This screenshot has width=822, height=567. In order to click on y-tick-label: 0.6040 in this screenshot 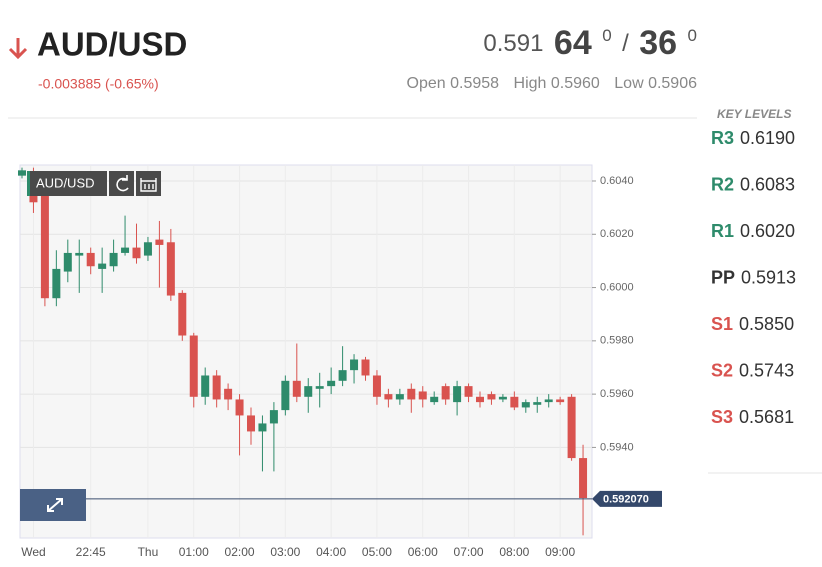, I will do `click(617, 181)`.